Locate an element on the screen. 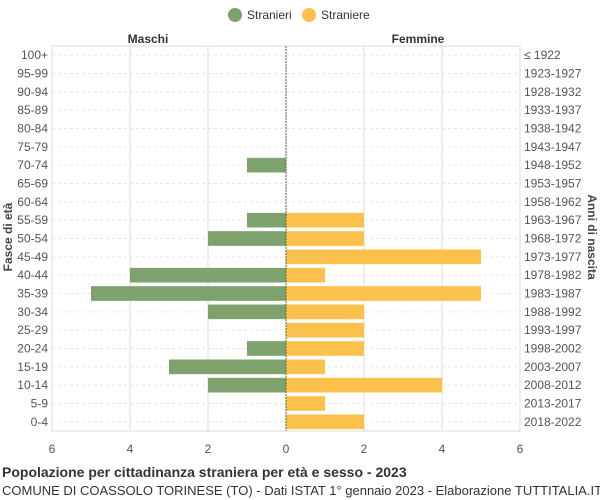  age-group-label: 20-24 is located at coordinates (32, 349).